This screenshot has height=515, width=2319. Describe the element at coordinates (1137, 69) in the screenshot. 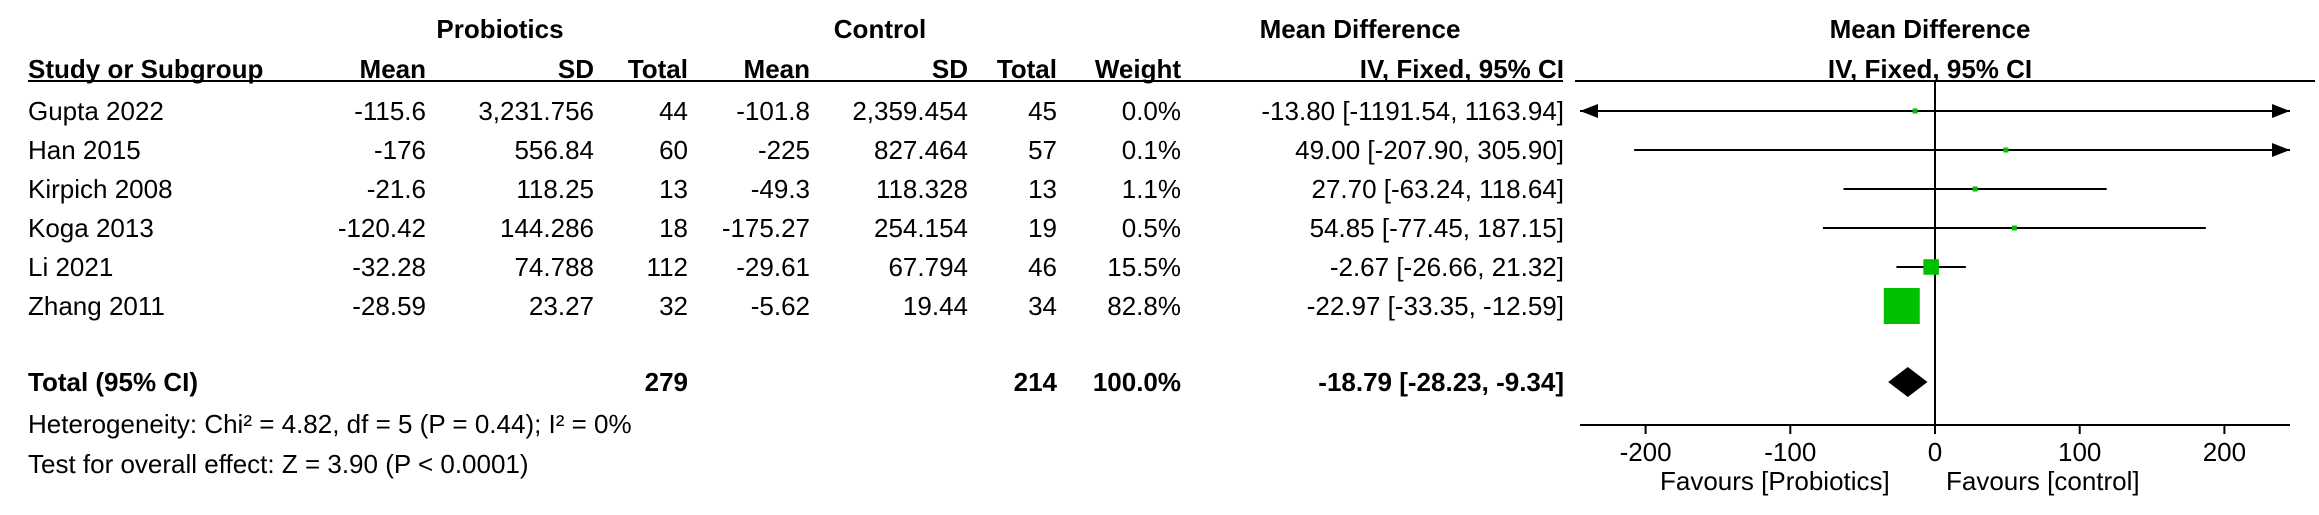

I see `weight-column-header: Weight` at that location.